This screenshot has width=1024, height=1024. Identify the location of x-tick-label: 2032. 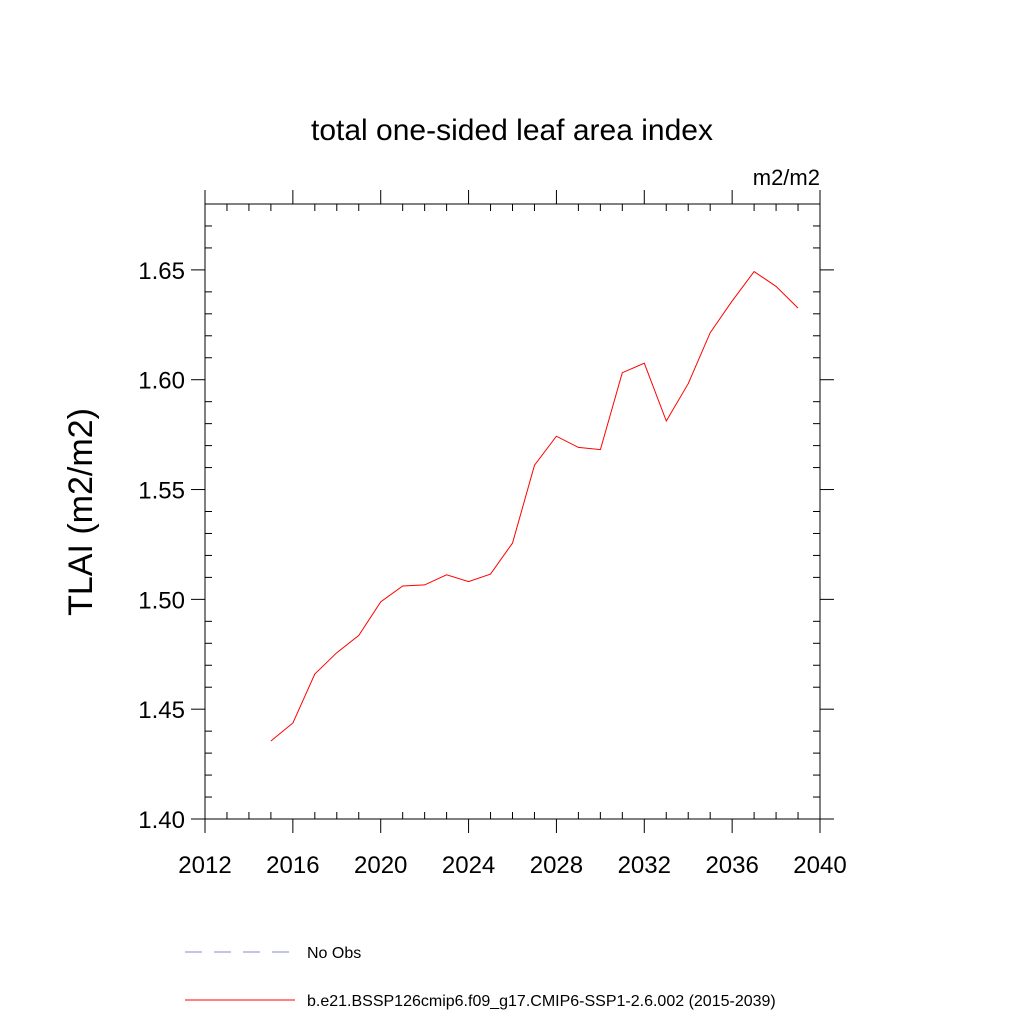
(644, 865).